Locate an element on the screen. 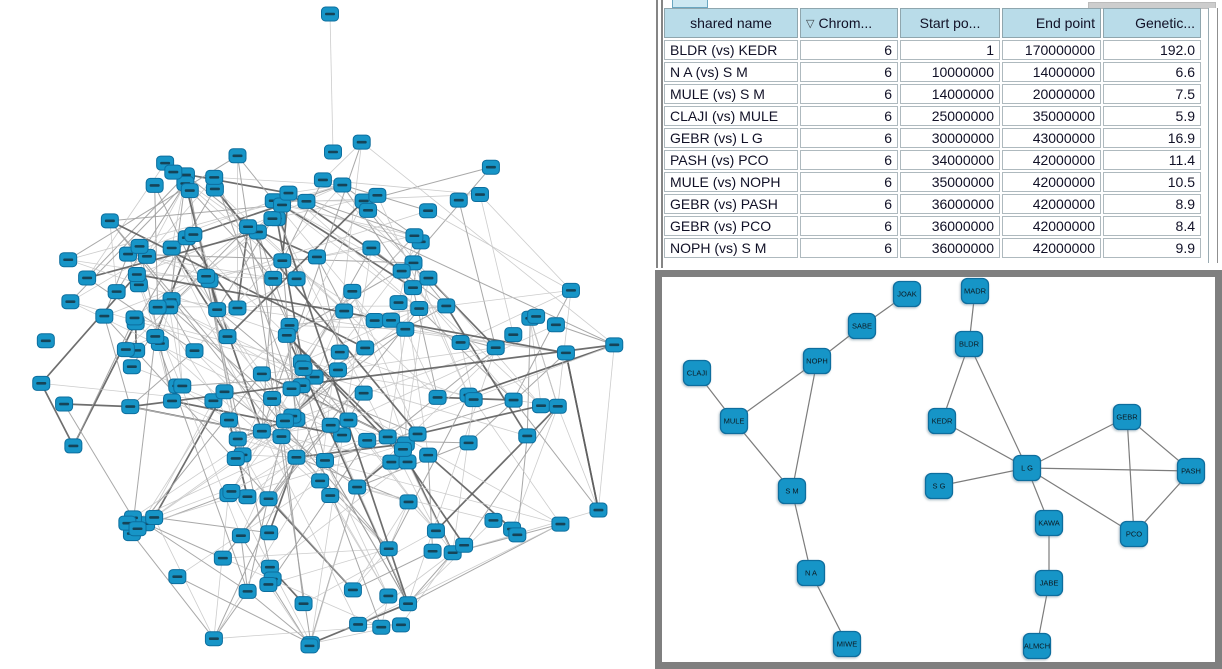 Image resolution: width=1222 pixels, height=669 pixels. table-cell: CLAJI (vs) MULE is located at coordinates (731, 116).